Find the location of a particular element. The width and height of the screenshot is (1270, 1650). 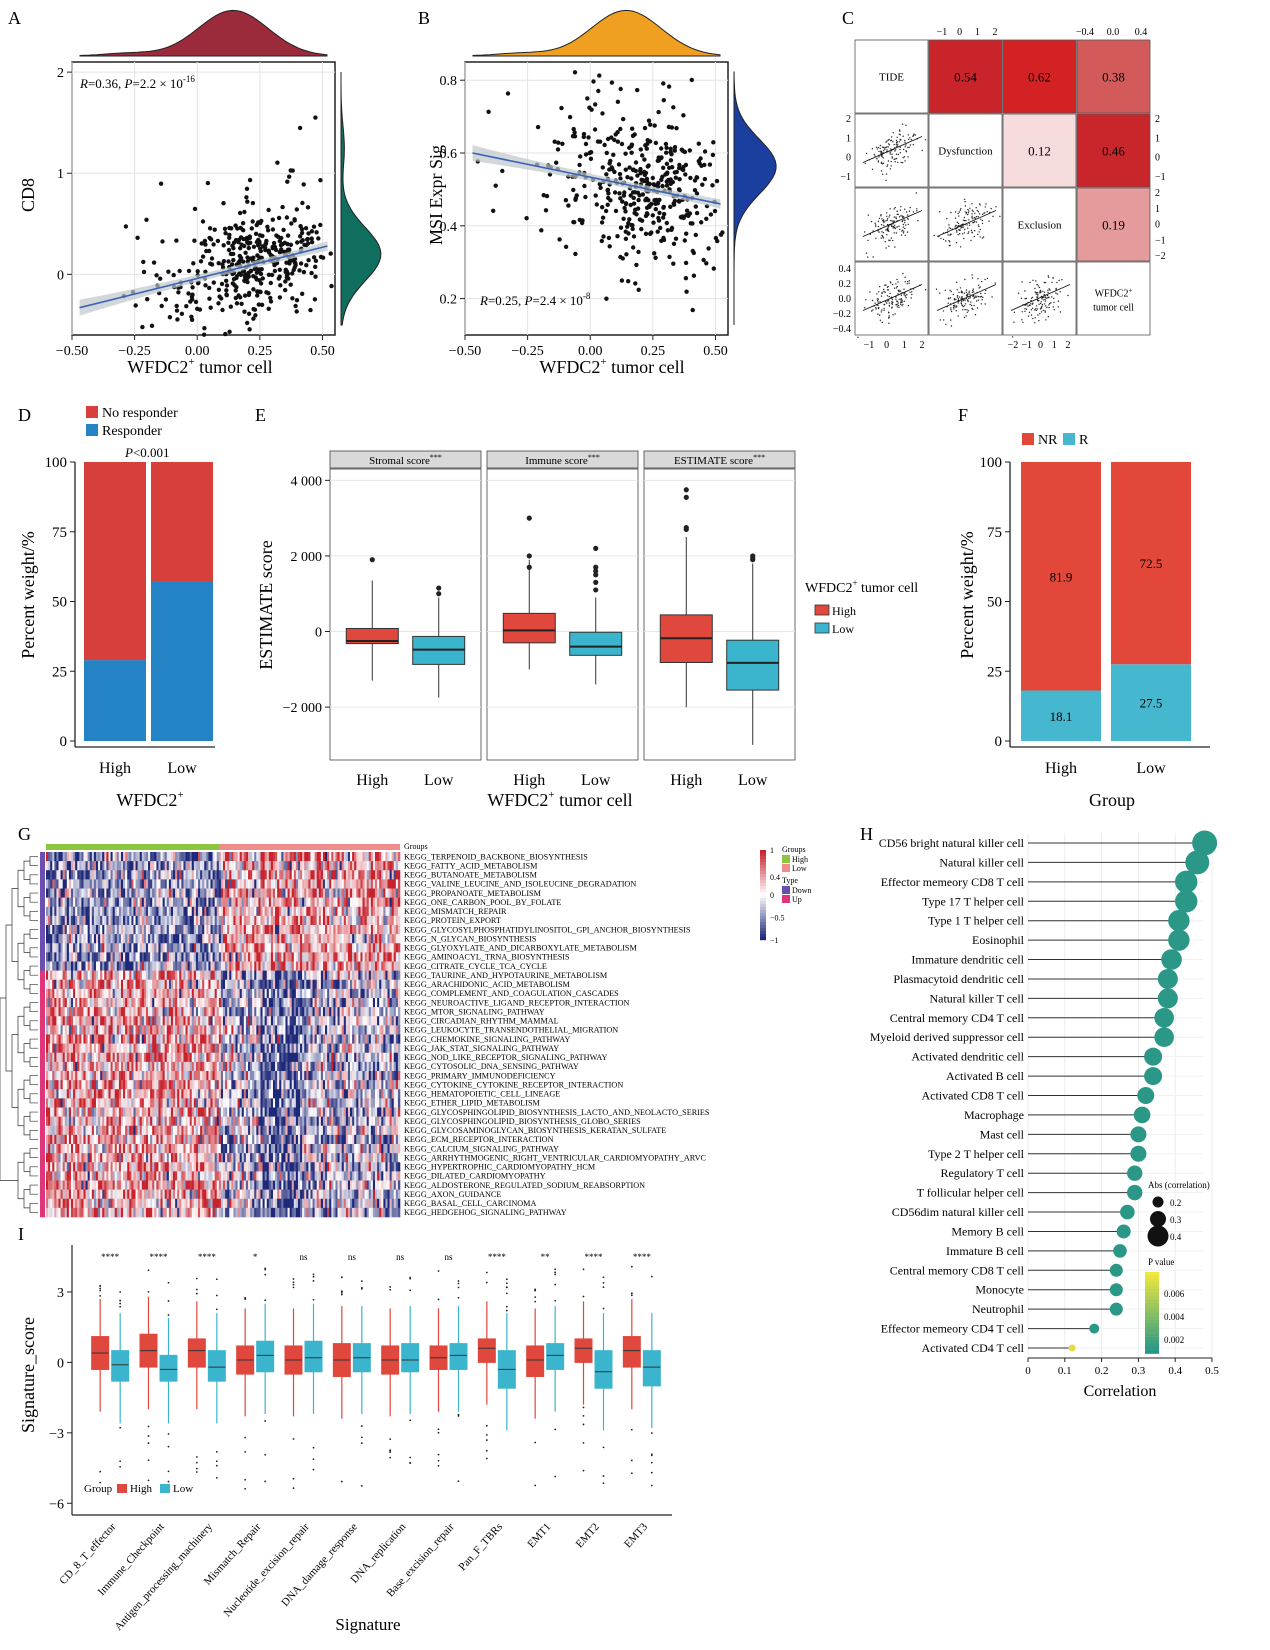

c-scatter-cell is located at coordinates (1039, 298).